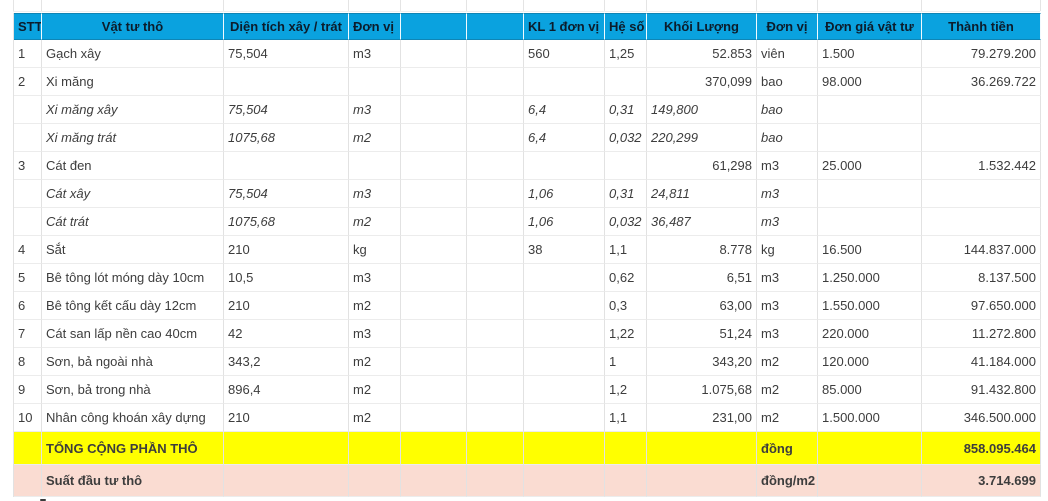 Image resolution: width=1048 pixels, height=501 pixels. Describe the element at coordinates (564, 54) in the screenshot. I see `table-cell: 560` at that location.